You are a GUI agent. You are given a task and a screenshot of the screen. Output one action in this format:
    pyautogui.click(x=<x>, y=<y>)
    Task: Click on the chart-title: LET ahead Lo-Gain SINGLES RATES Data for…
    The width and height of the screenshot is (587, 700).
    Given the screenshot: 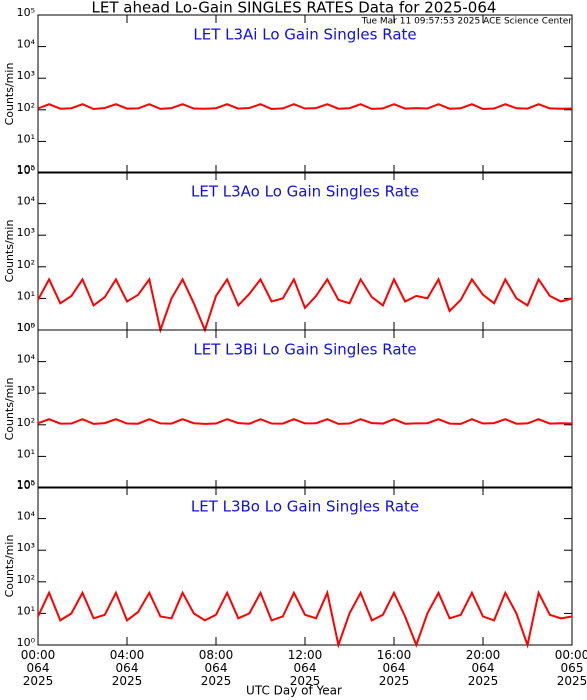 What is the action you would take?
    pyautogui.click(x=294, y=8)
    